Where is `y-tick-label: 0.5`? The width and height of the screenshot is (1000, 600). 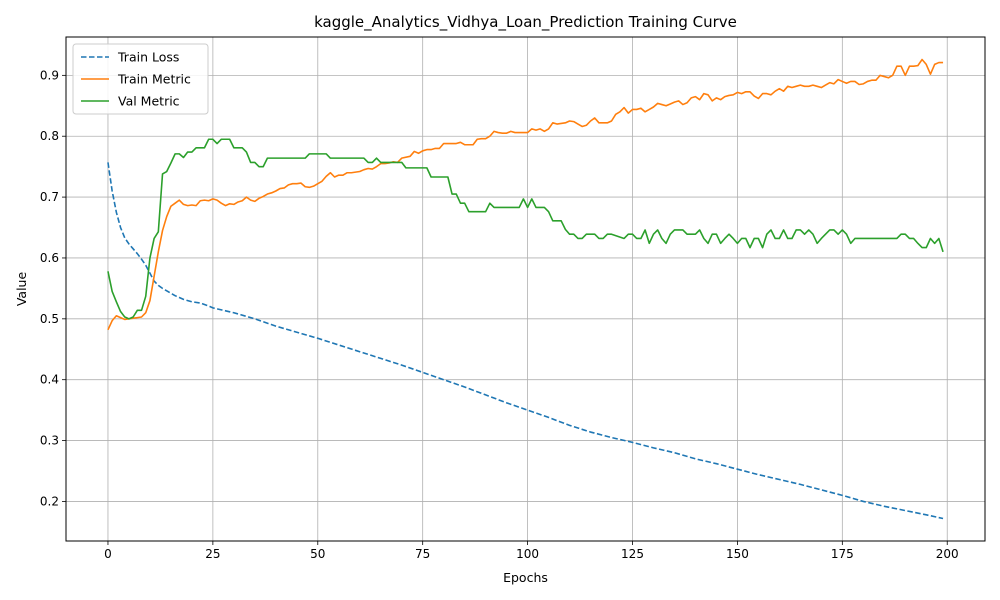 y-tick-label: 0.5 is located at coordinates (49, 319).